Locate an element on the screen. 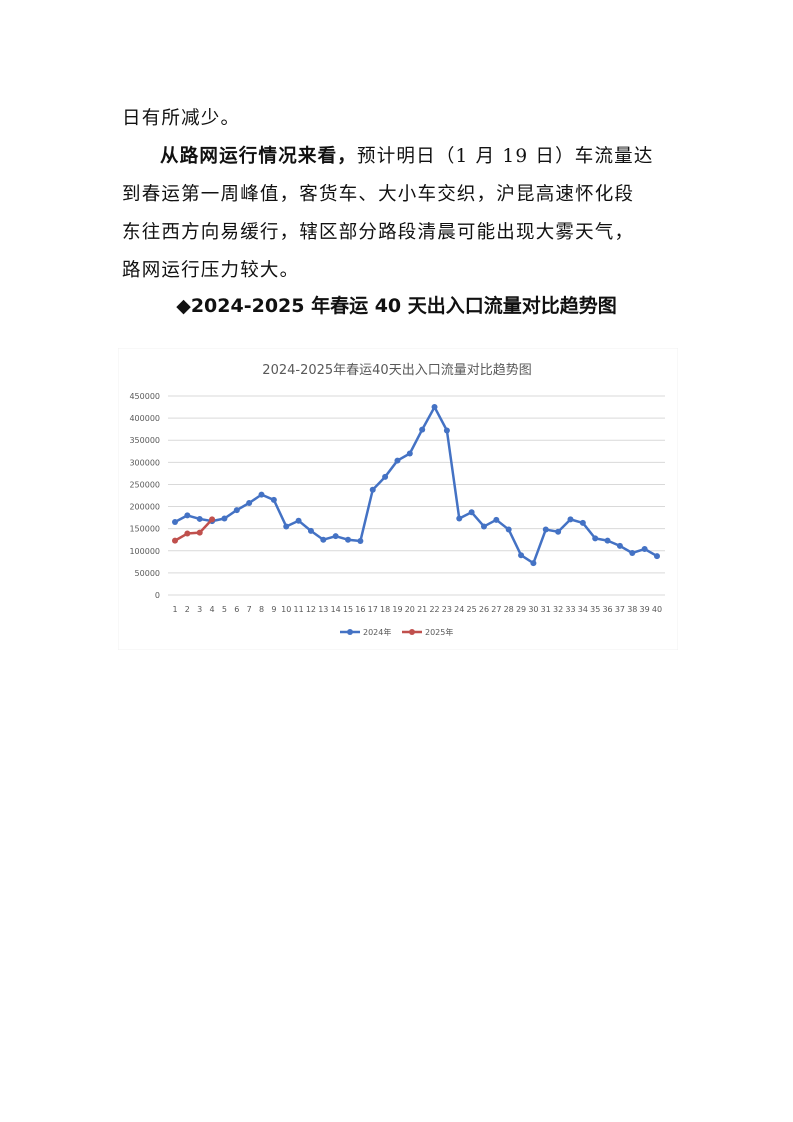 The height and width of the screenshot is (1122, 793). x-tick-label: 7 is located at coordinates (249, 609).